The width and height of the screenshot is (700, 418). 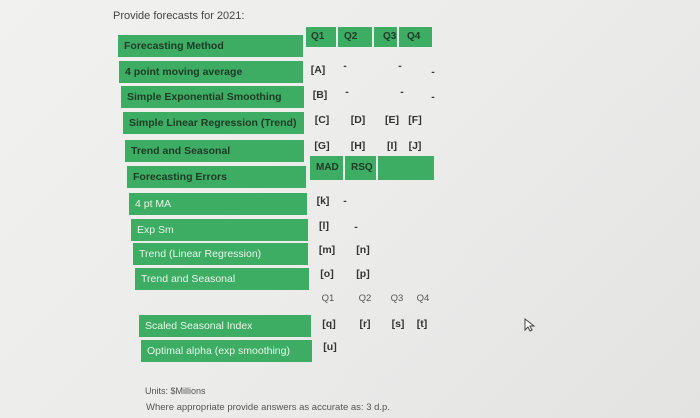 What do you see at coordinates (390, 36) in the screenshot?
I see `quarter-label-q3: Q3` at bounding box center [390, 36].